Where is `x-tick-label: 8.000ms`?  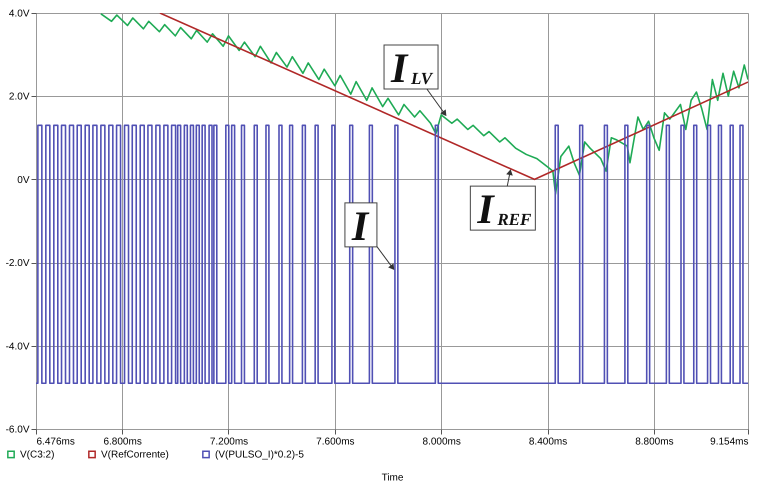 x-tick-label: 8.000ms is located at coordinates (441, 442).